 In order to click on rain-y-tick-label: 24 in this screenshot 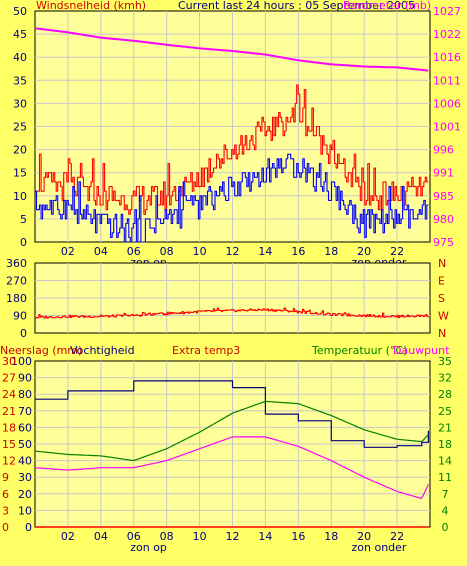, I will do `click(9, 394)`.